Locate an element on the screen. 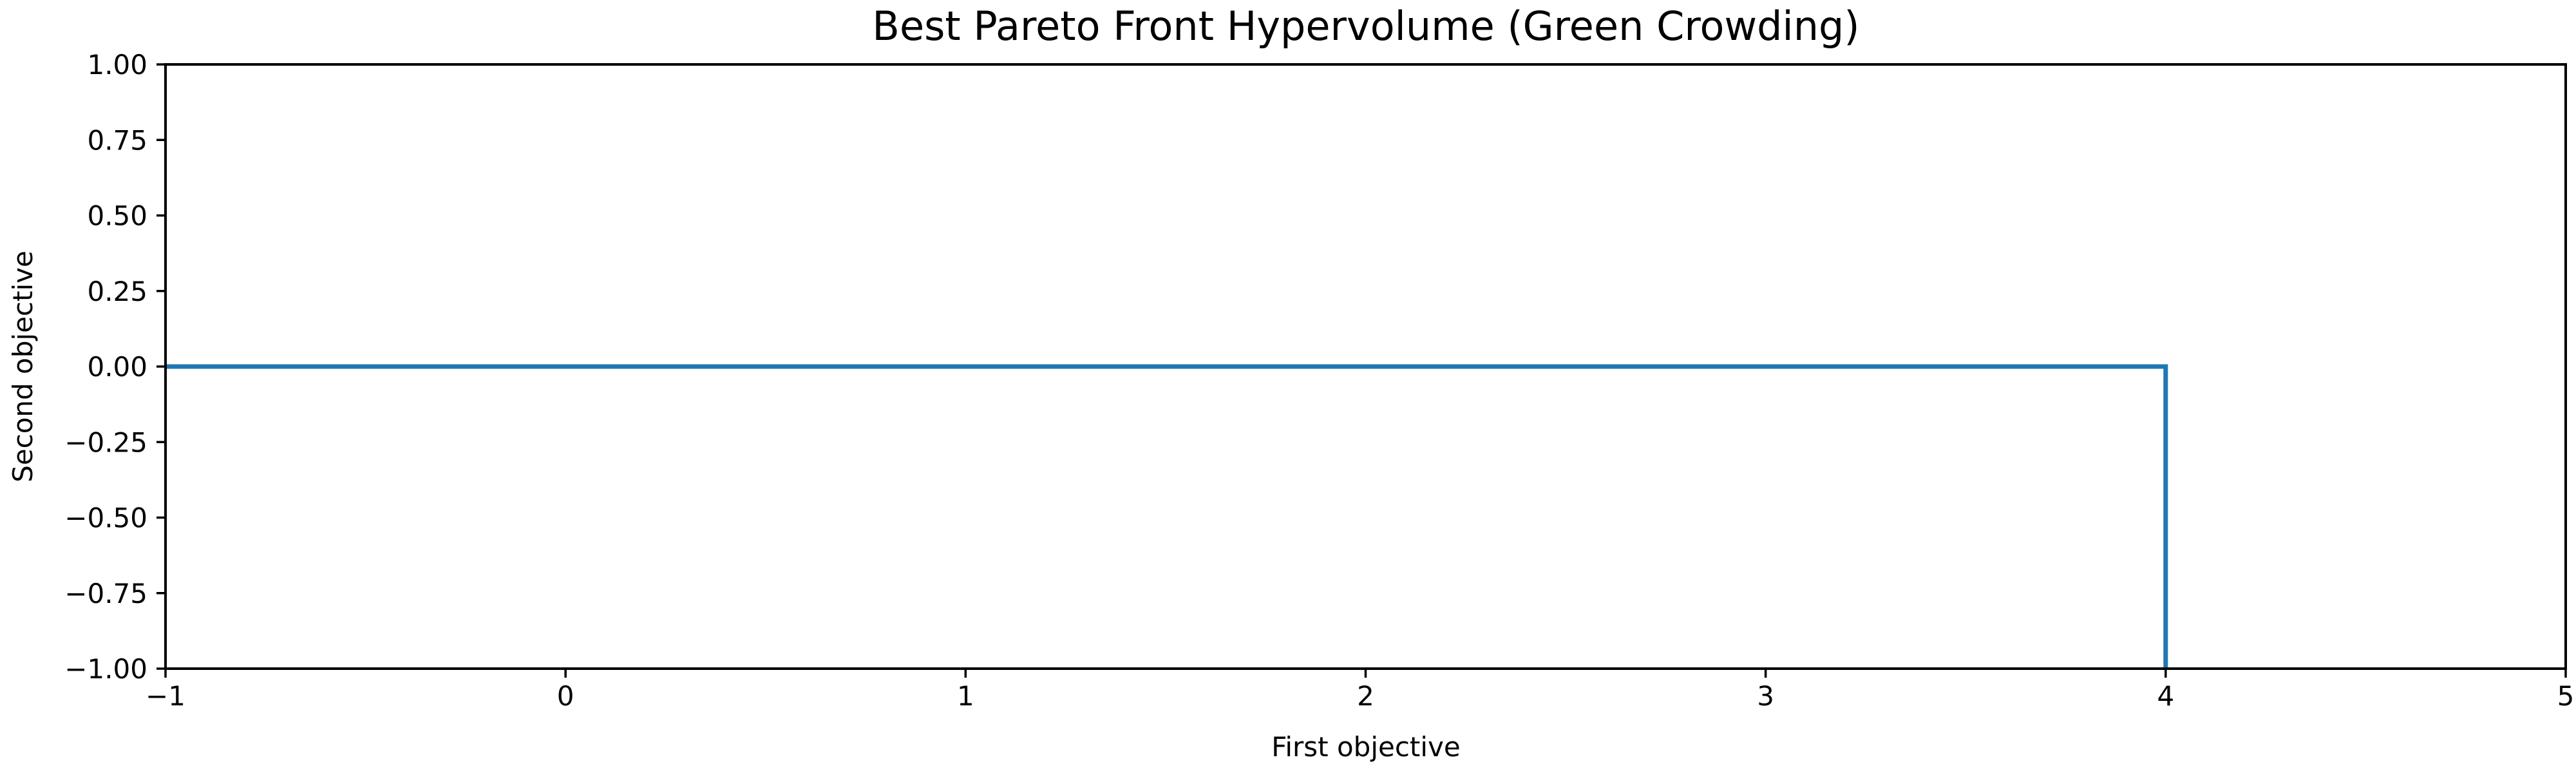 The height and width of the screenshot is (773, 2576). y-tick-label: 0.25 is located at coordinates (117, 291).